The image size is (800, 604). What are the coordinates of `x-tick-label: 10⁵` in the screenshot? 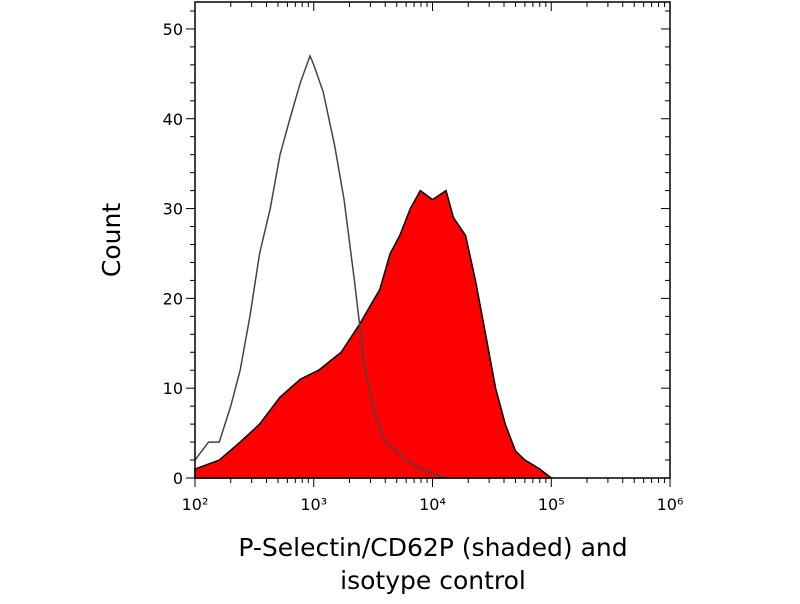 It's located at (551, 504).